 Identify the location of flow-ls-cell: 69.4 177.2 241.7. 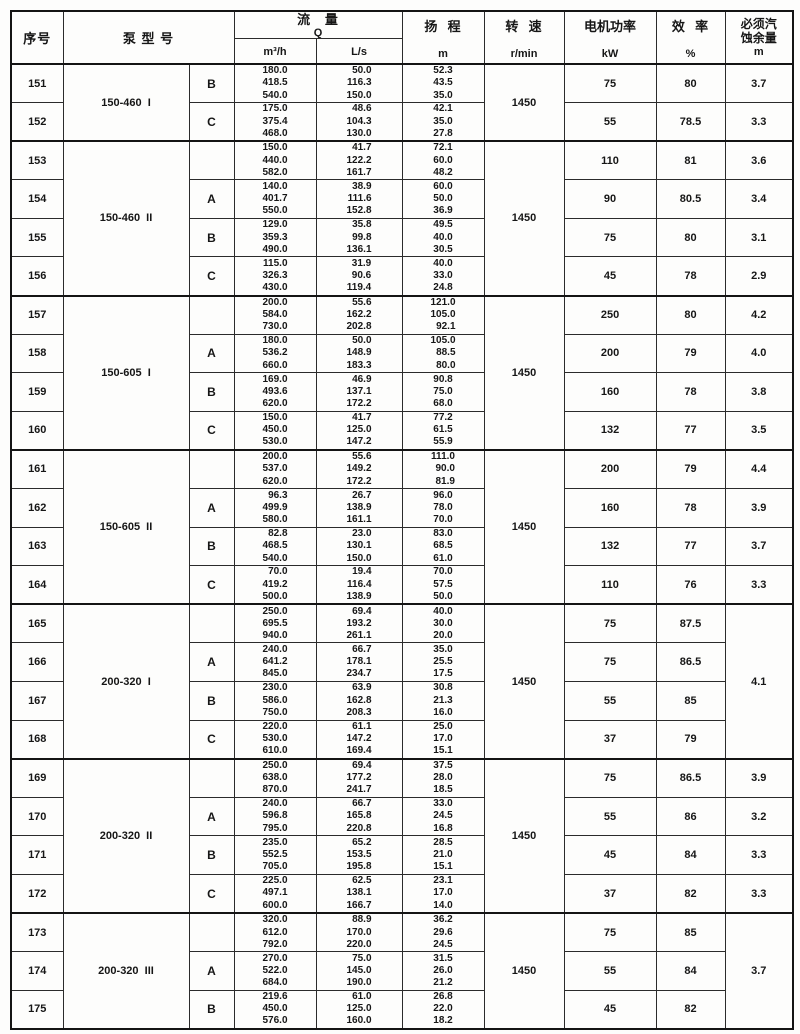
(359, 777).